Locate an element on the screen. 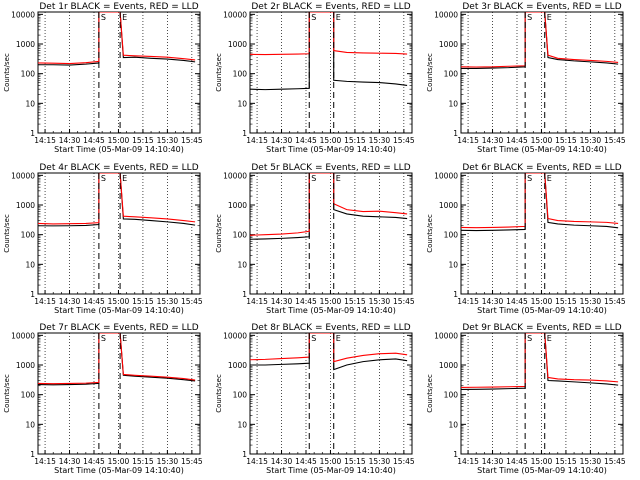  panel-title: Det 4r BLACK = Events, RED = LLD is located at coordinates (118, 168).